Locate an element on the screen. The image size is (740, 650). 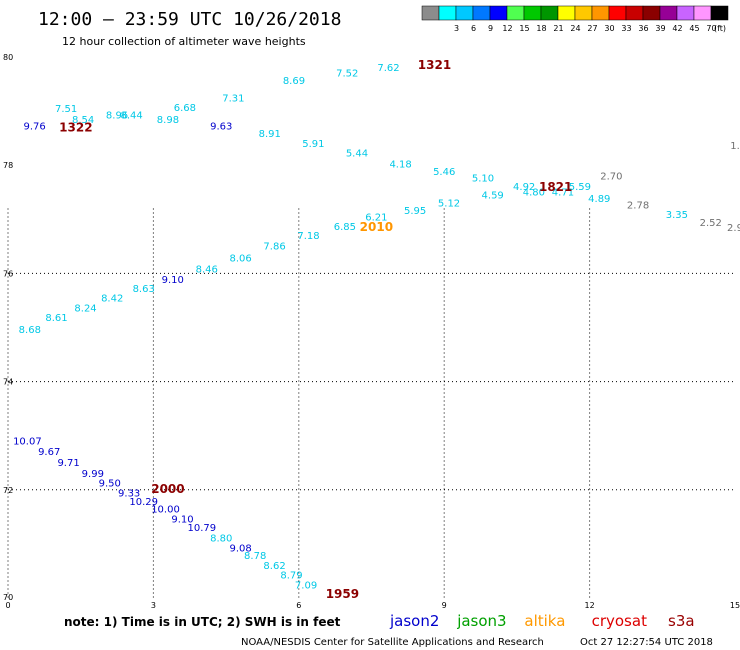
wave-height-value: 6.85 is located at coordinates (345, 227).